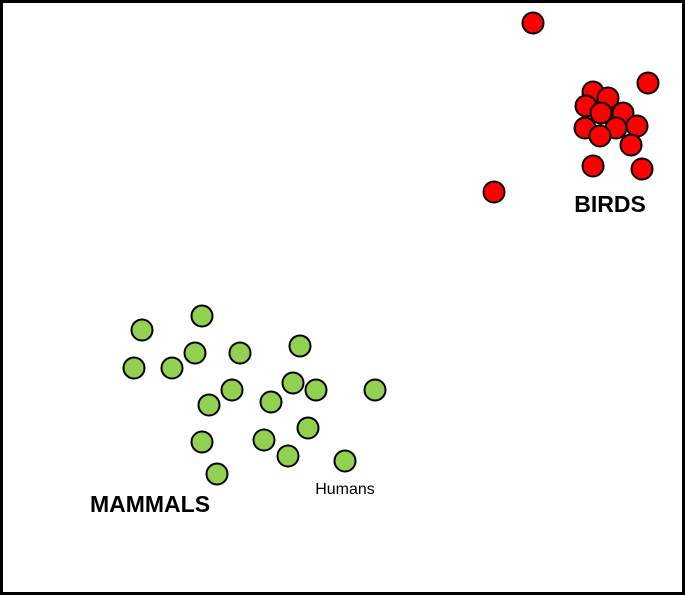 The width and height of the screenshot is (685, 595). Describe the element at coordinates (254, 395) in the screenshot. I see `mammals-cluster` at that location.